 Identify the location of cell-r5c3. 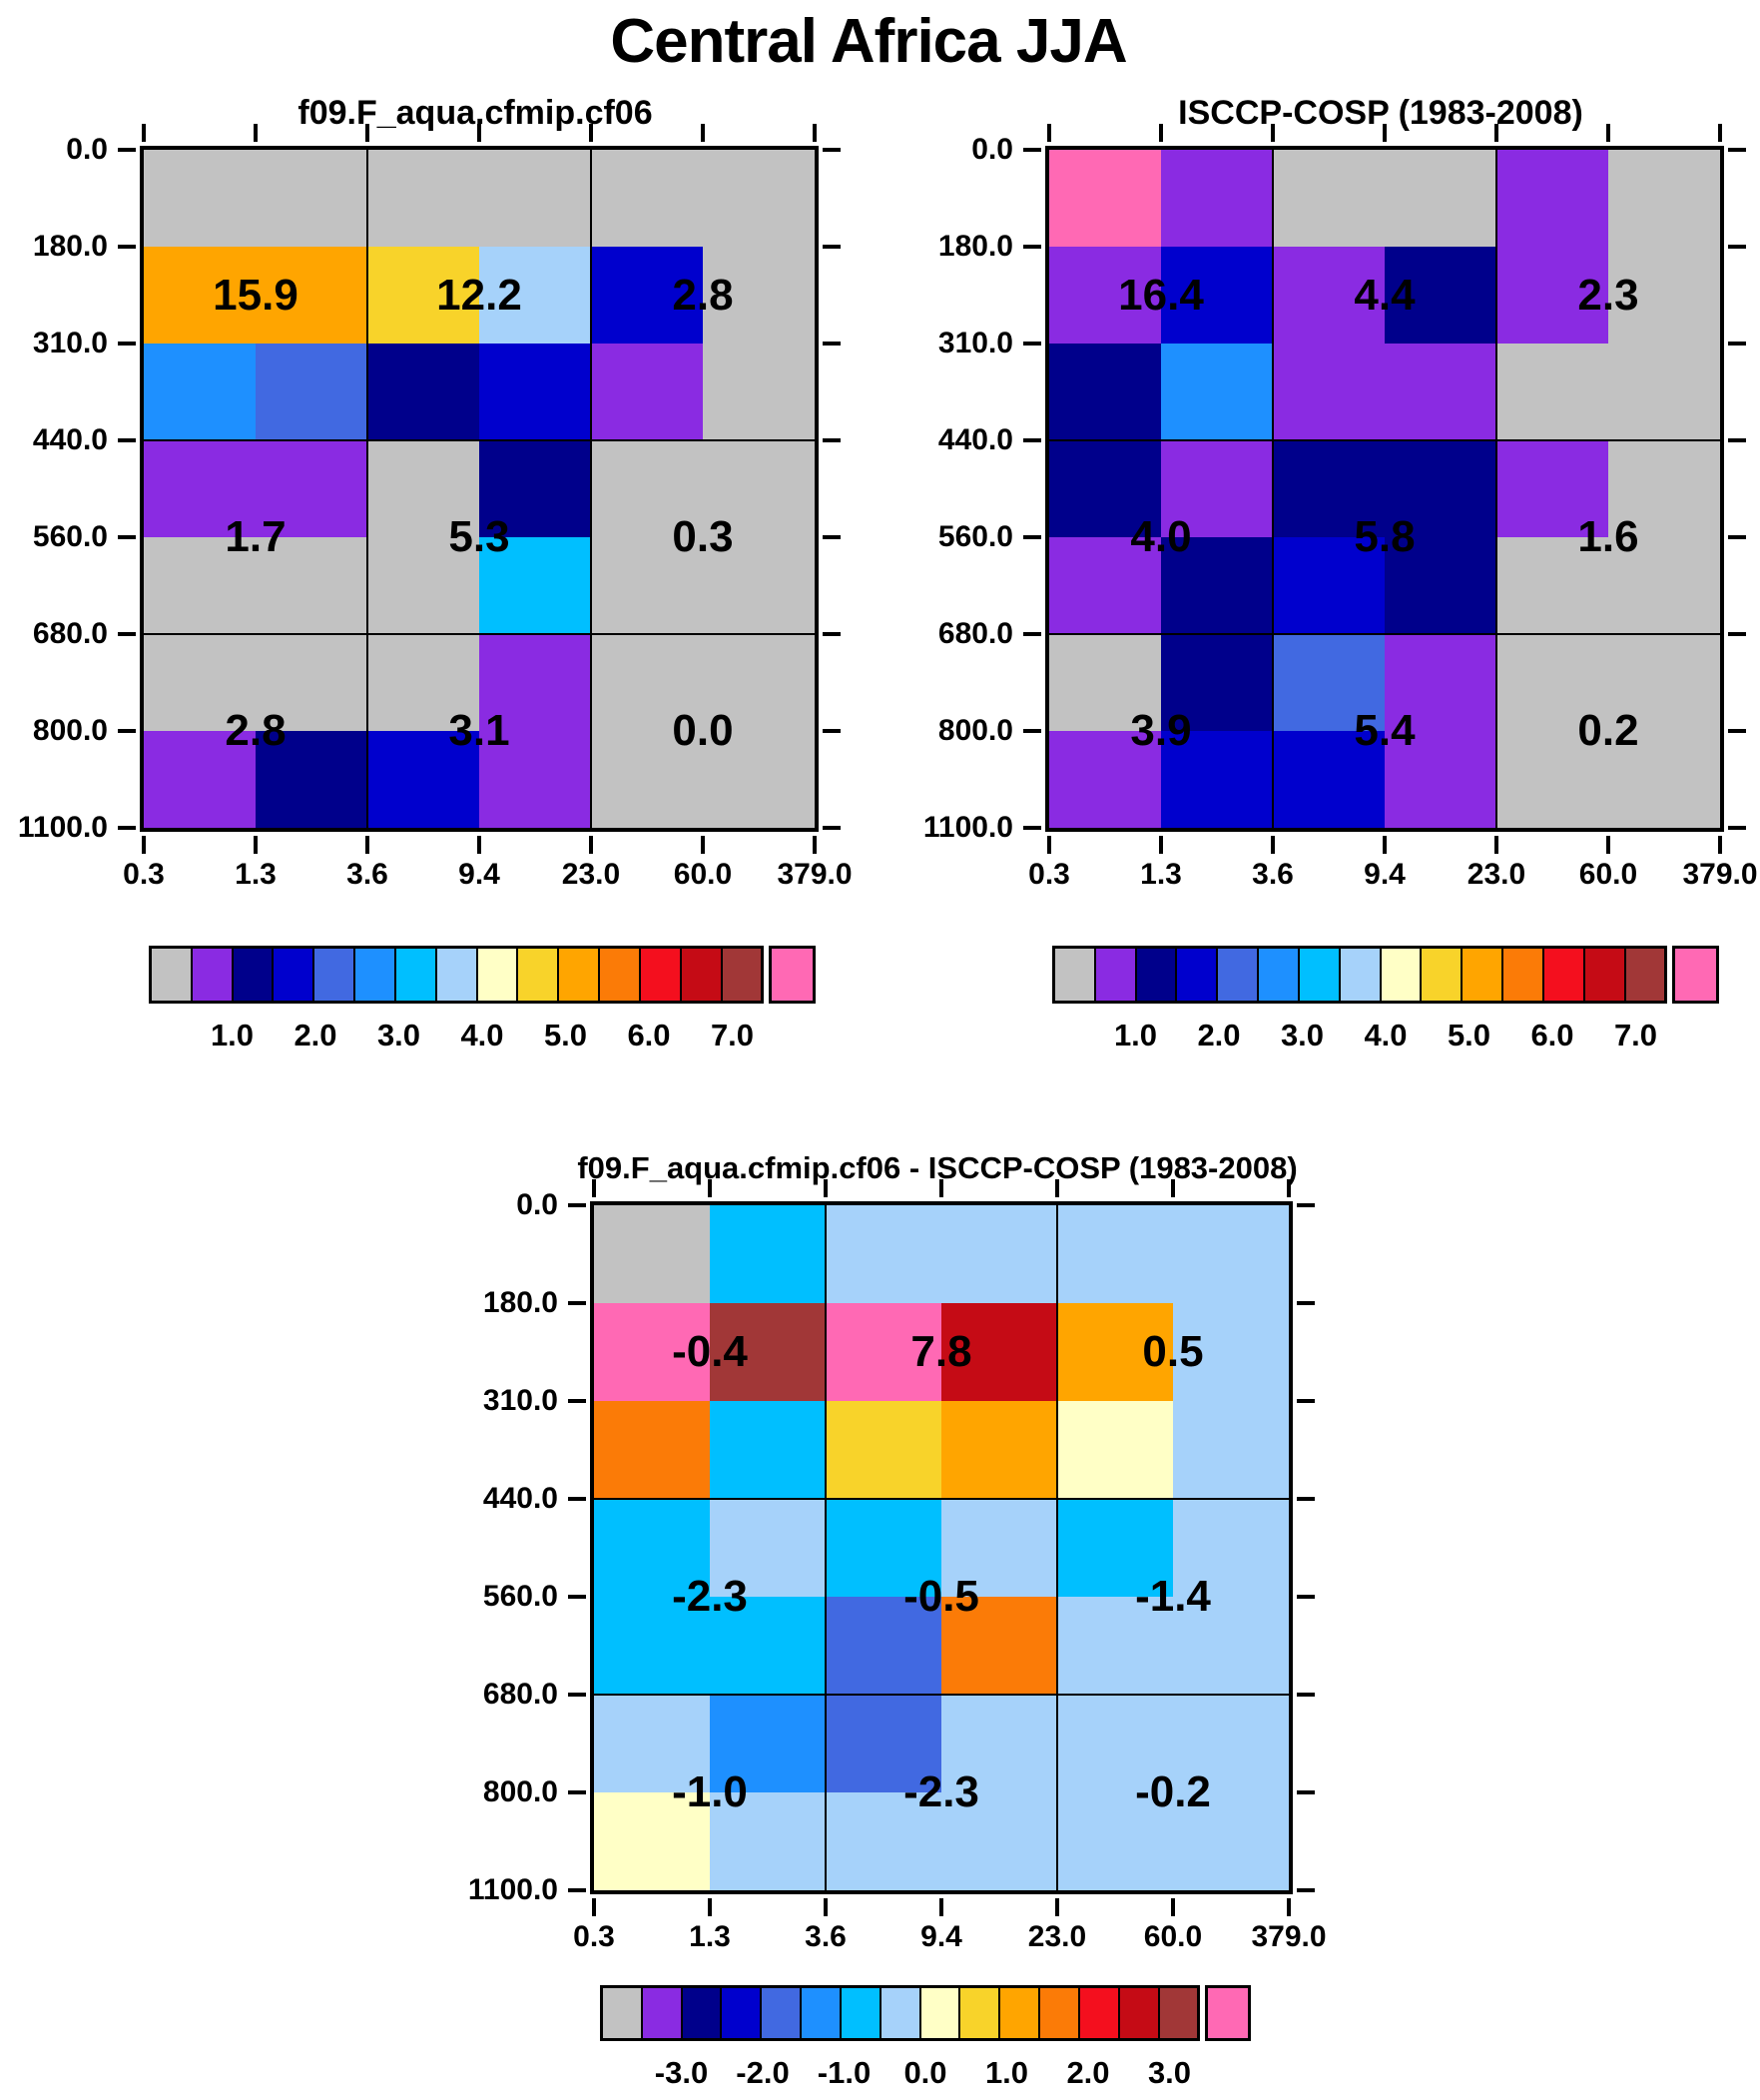
(423, 585).